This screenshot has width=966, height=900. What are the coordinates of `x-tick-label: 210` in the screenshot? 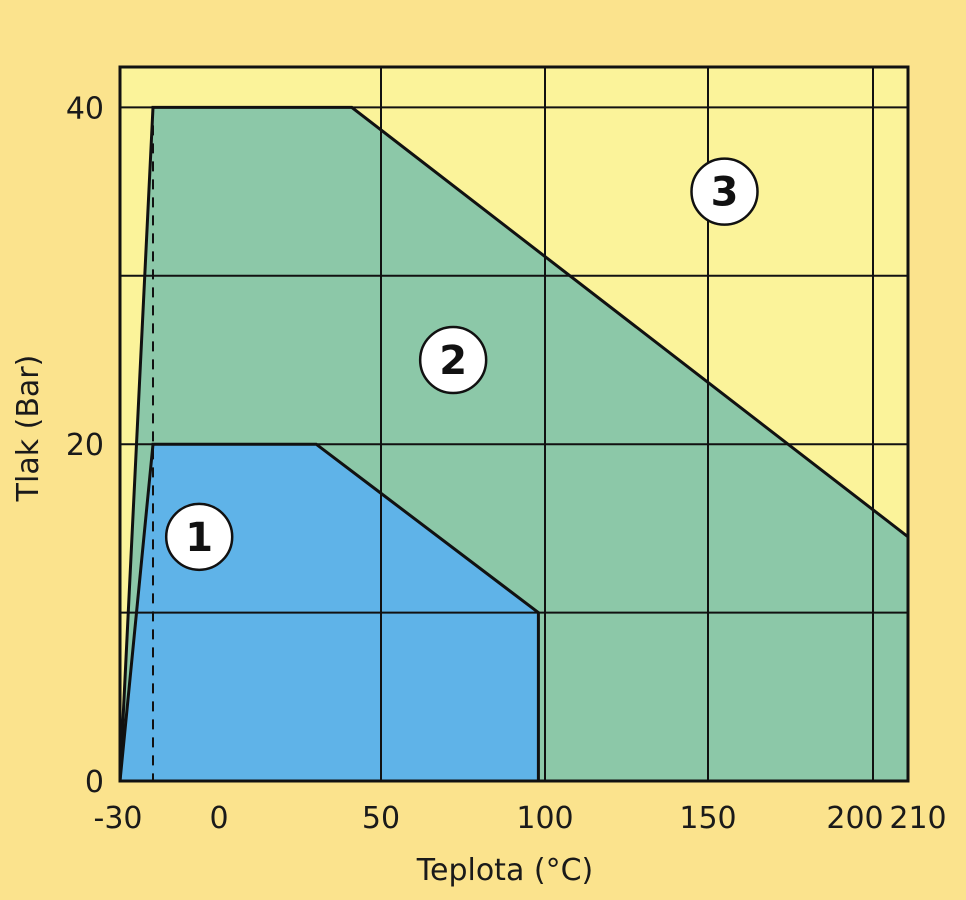 It's located at (917, 818).